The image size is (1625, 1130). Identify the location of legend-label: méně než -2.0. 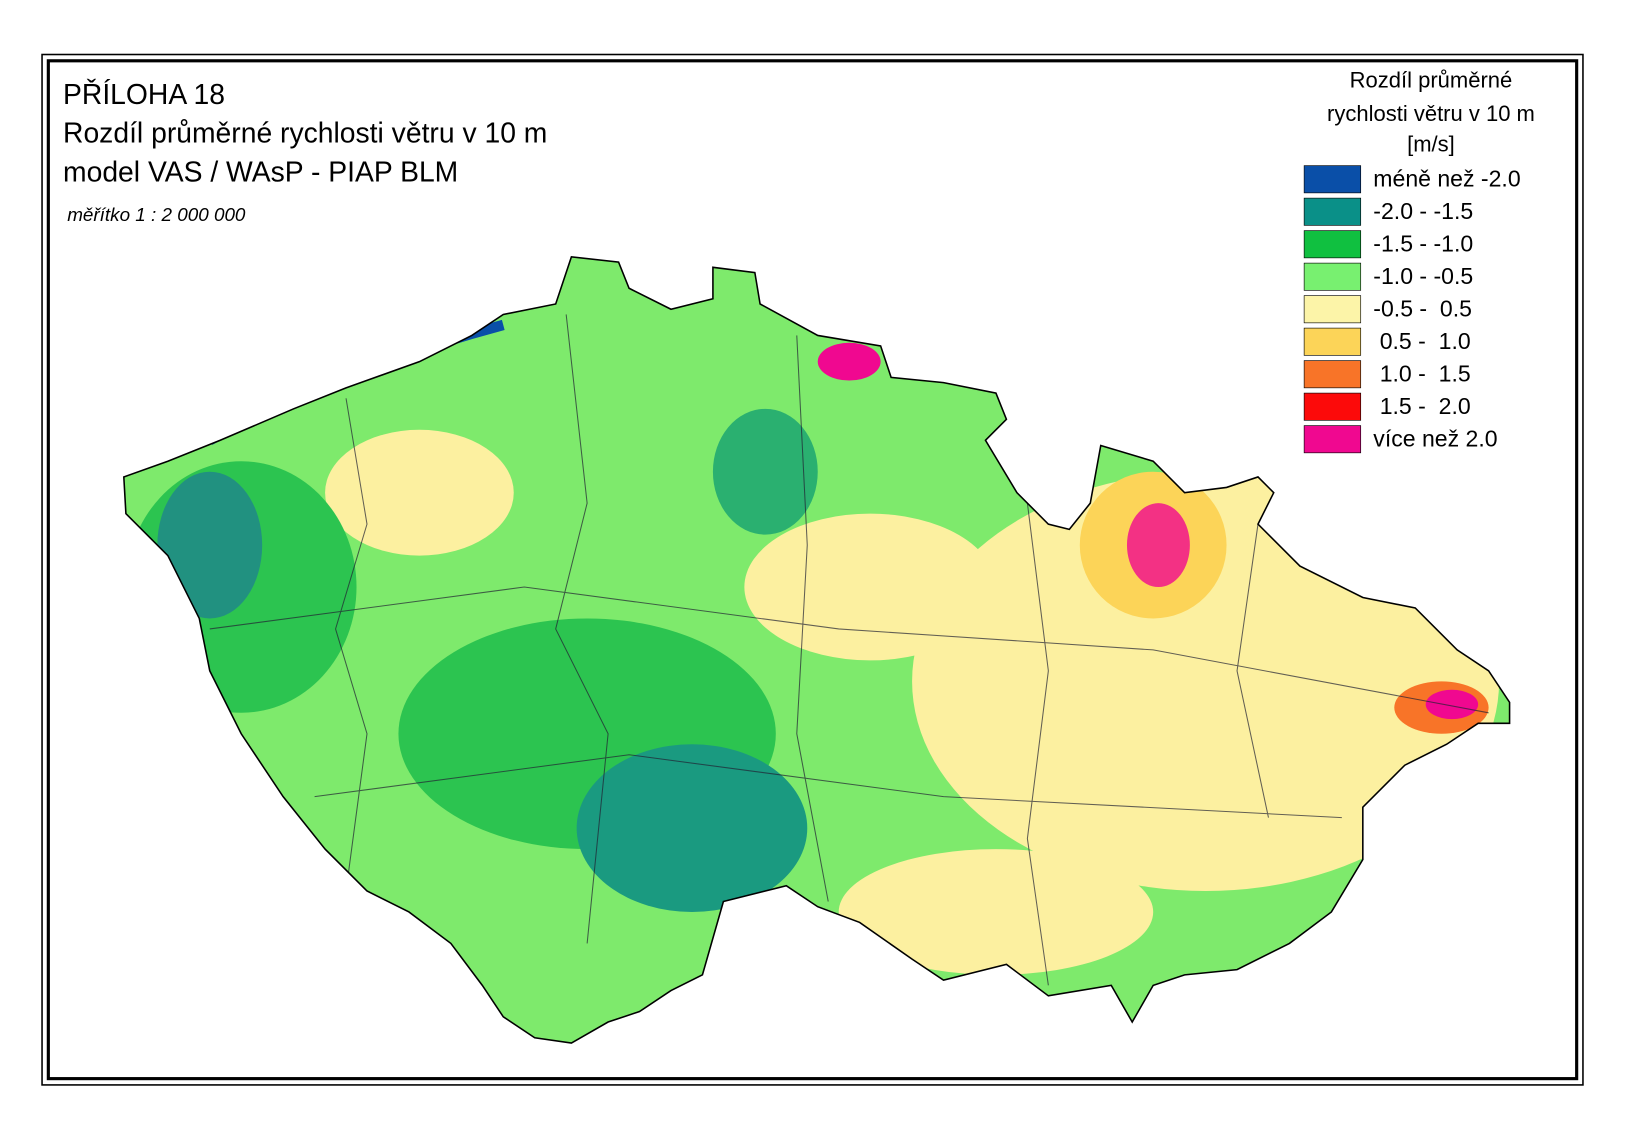
(1446, 178).